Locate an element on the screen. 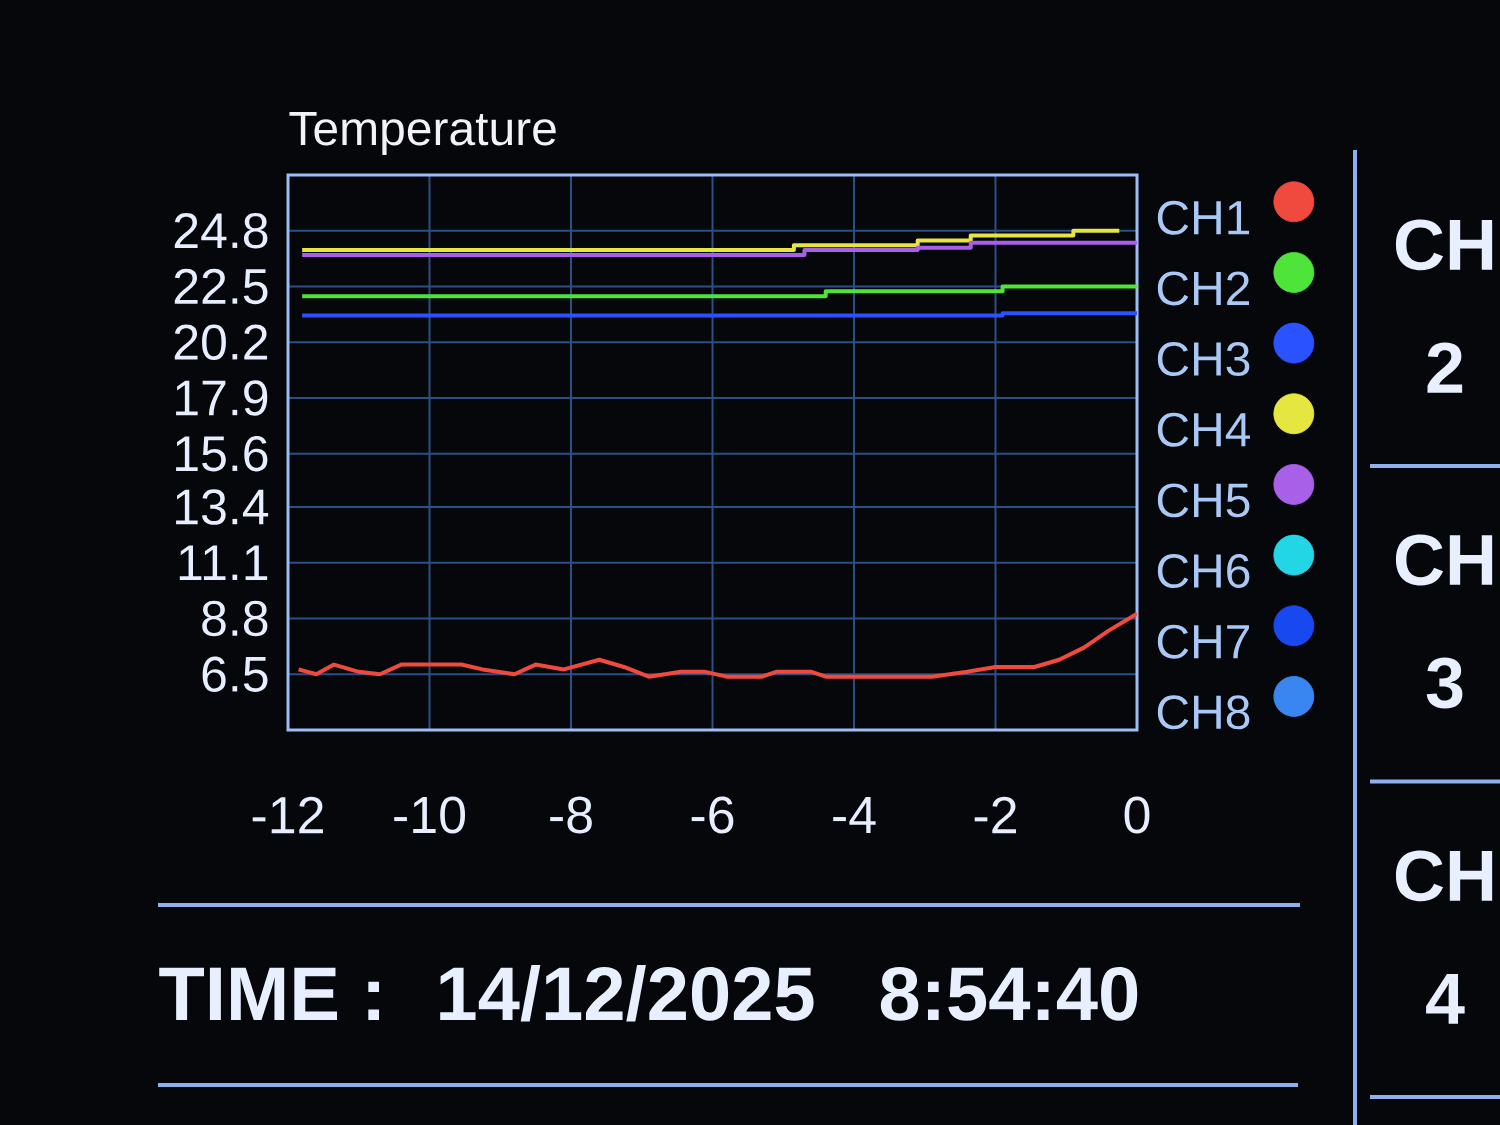 The image size is (1500, 1125). y-tick-label: 17.9 is located at coordinates (222, 398).